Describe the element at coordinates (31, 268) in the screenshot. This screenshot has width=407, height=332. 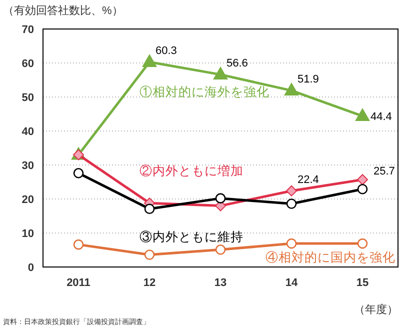
I see `y-tick-label: 0` at that location.